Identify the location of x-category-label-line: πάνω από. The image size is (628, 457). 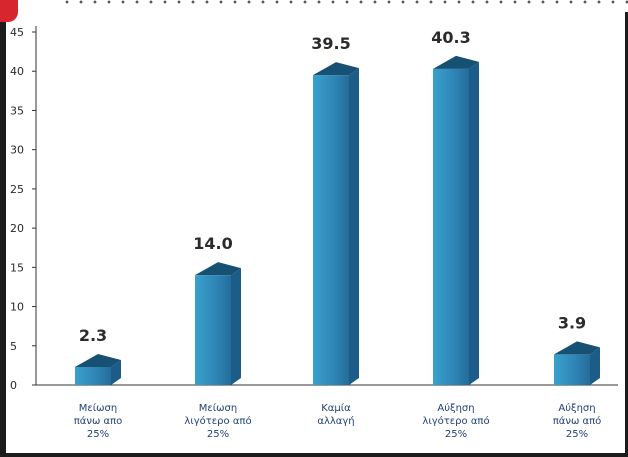
(577, 421).